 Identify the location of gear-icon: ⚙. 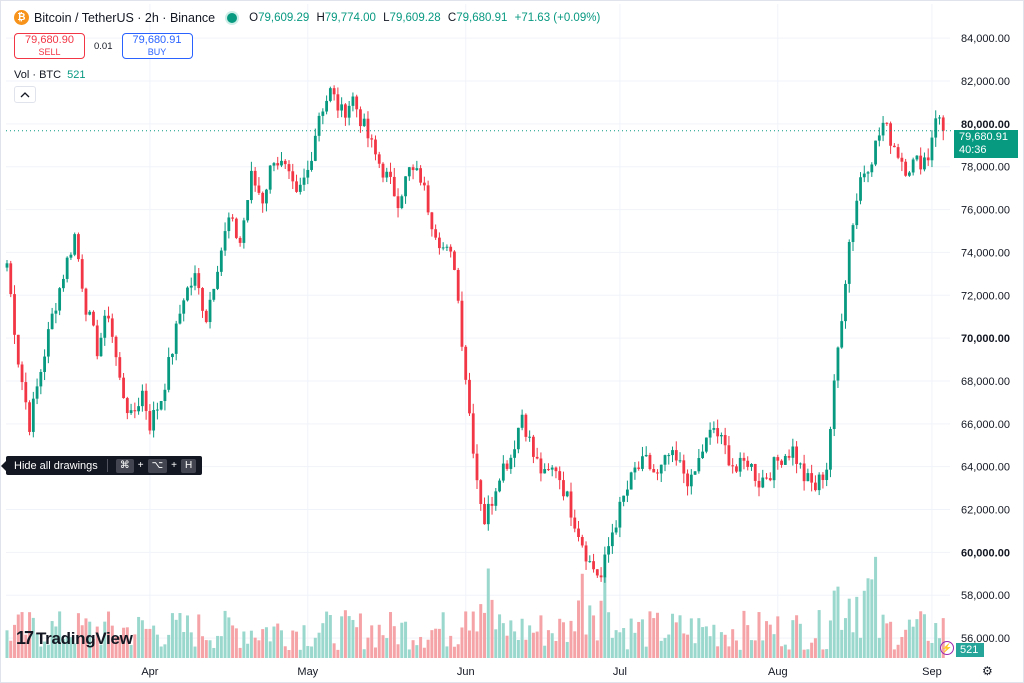
(987, 671).